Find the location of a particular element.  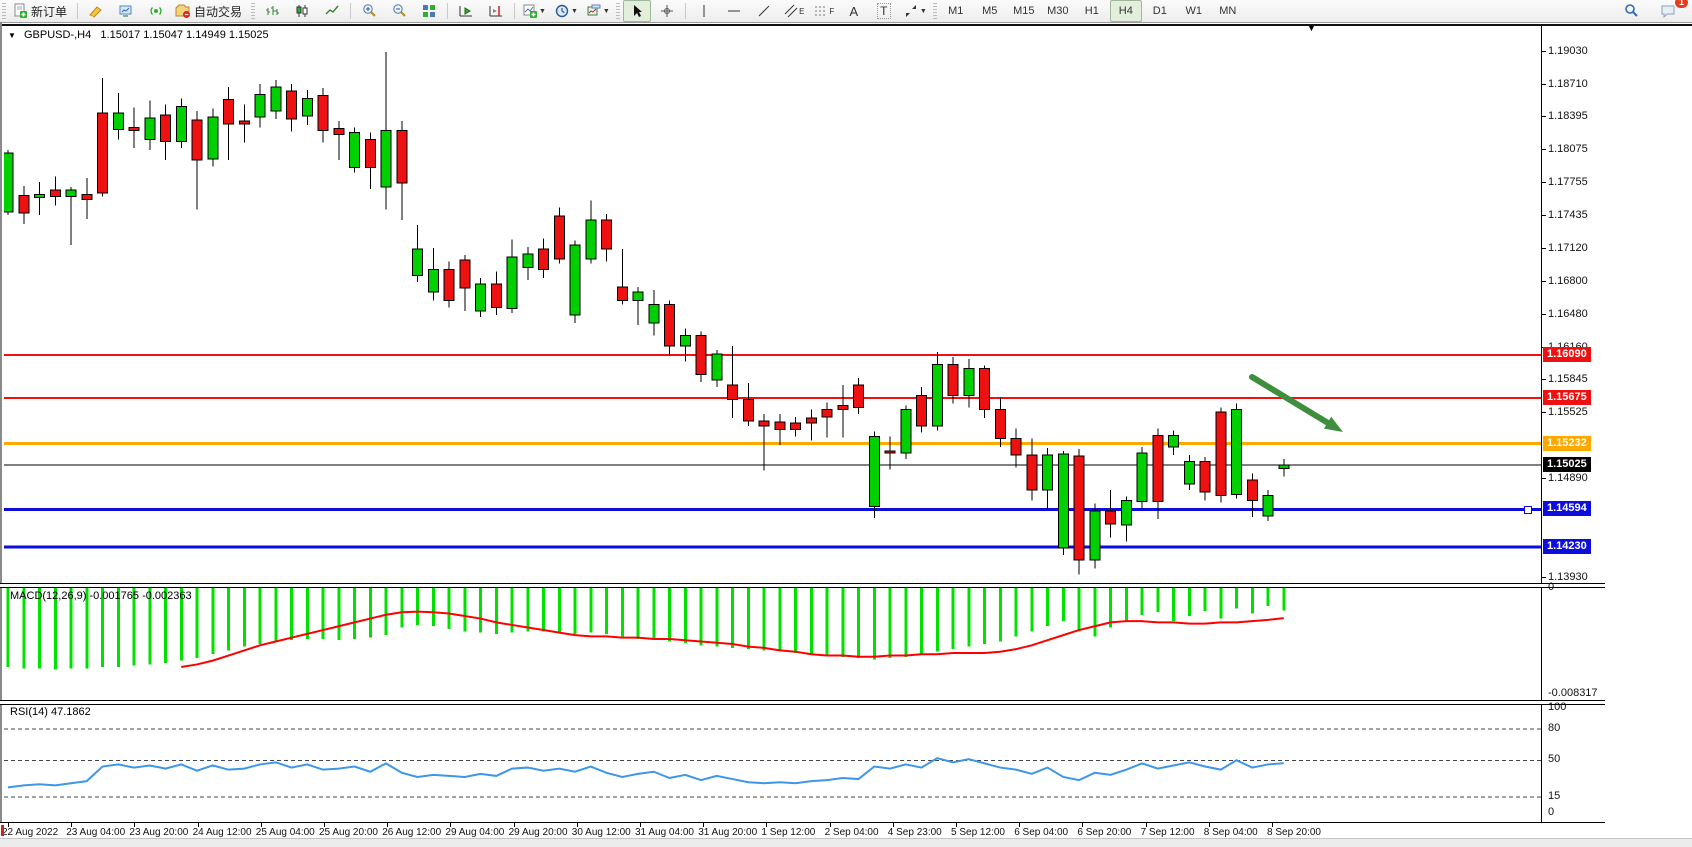

clock-icon is located at coordinates (562, 11).